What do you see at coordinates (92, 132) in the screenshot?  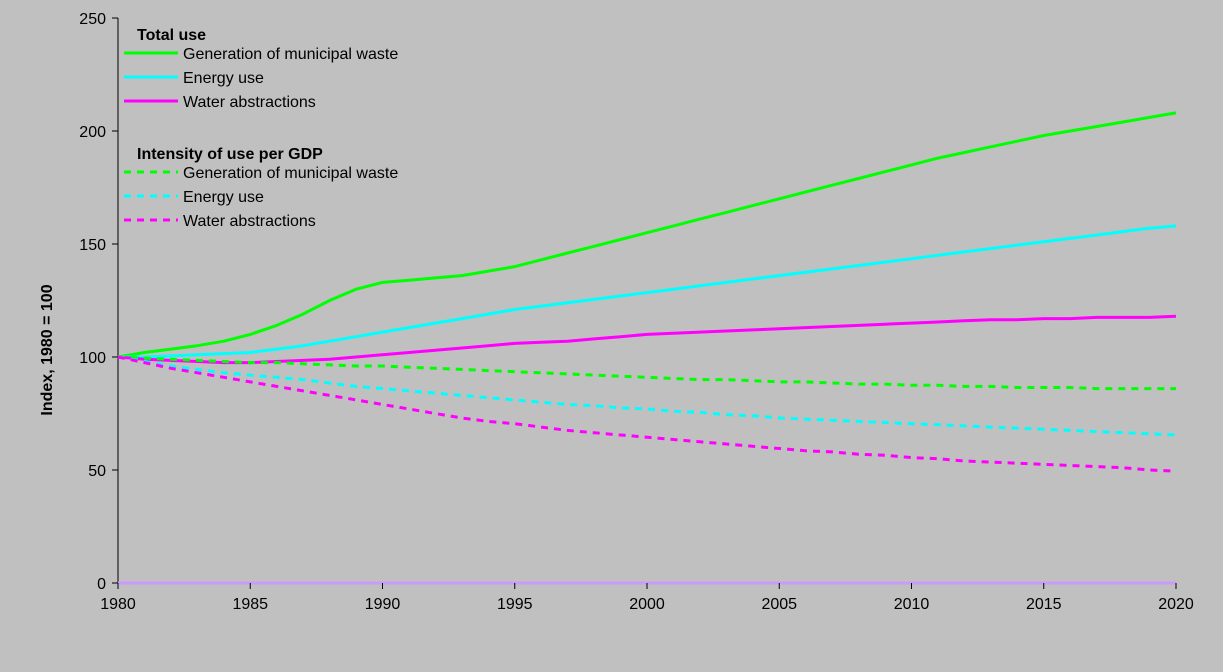 I see `y-tick-label: 200` at bounding box center [92, 132].